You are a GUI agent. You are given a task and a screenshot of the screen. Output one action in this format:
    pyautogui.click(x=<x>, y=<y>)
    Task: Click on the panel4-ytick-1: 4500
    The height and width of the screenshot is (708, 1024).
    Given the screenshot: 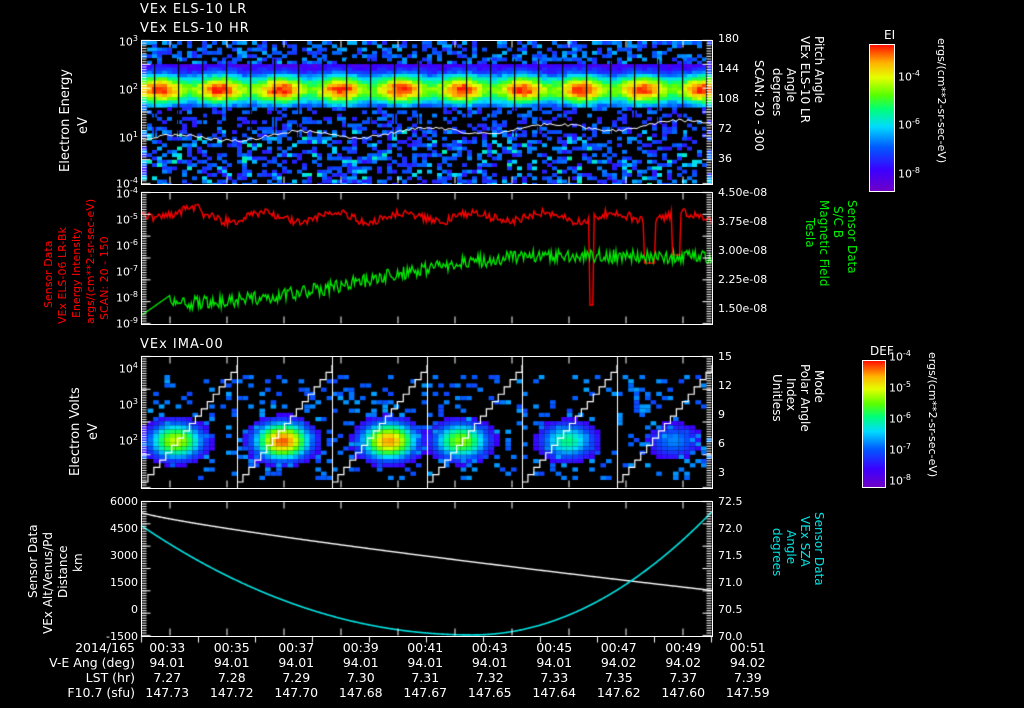 What is the action you would take?
    pyautogui.click(x=124, y=528)
    